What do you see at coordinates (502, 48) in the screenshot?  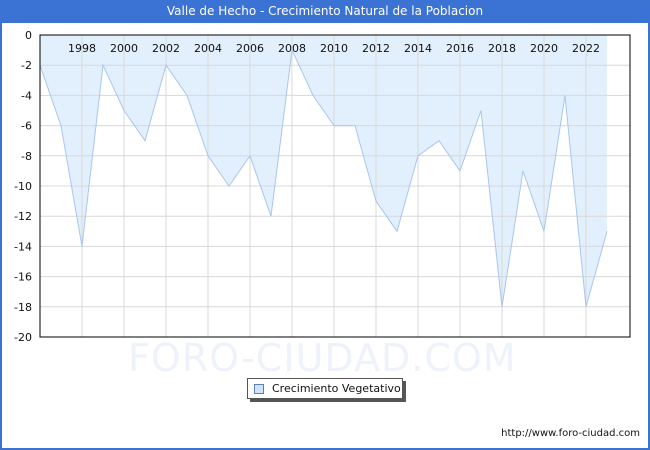 I see `x-tick-label: 2018` at bounding box center [502, 48].